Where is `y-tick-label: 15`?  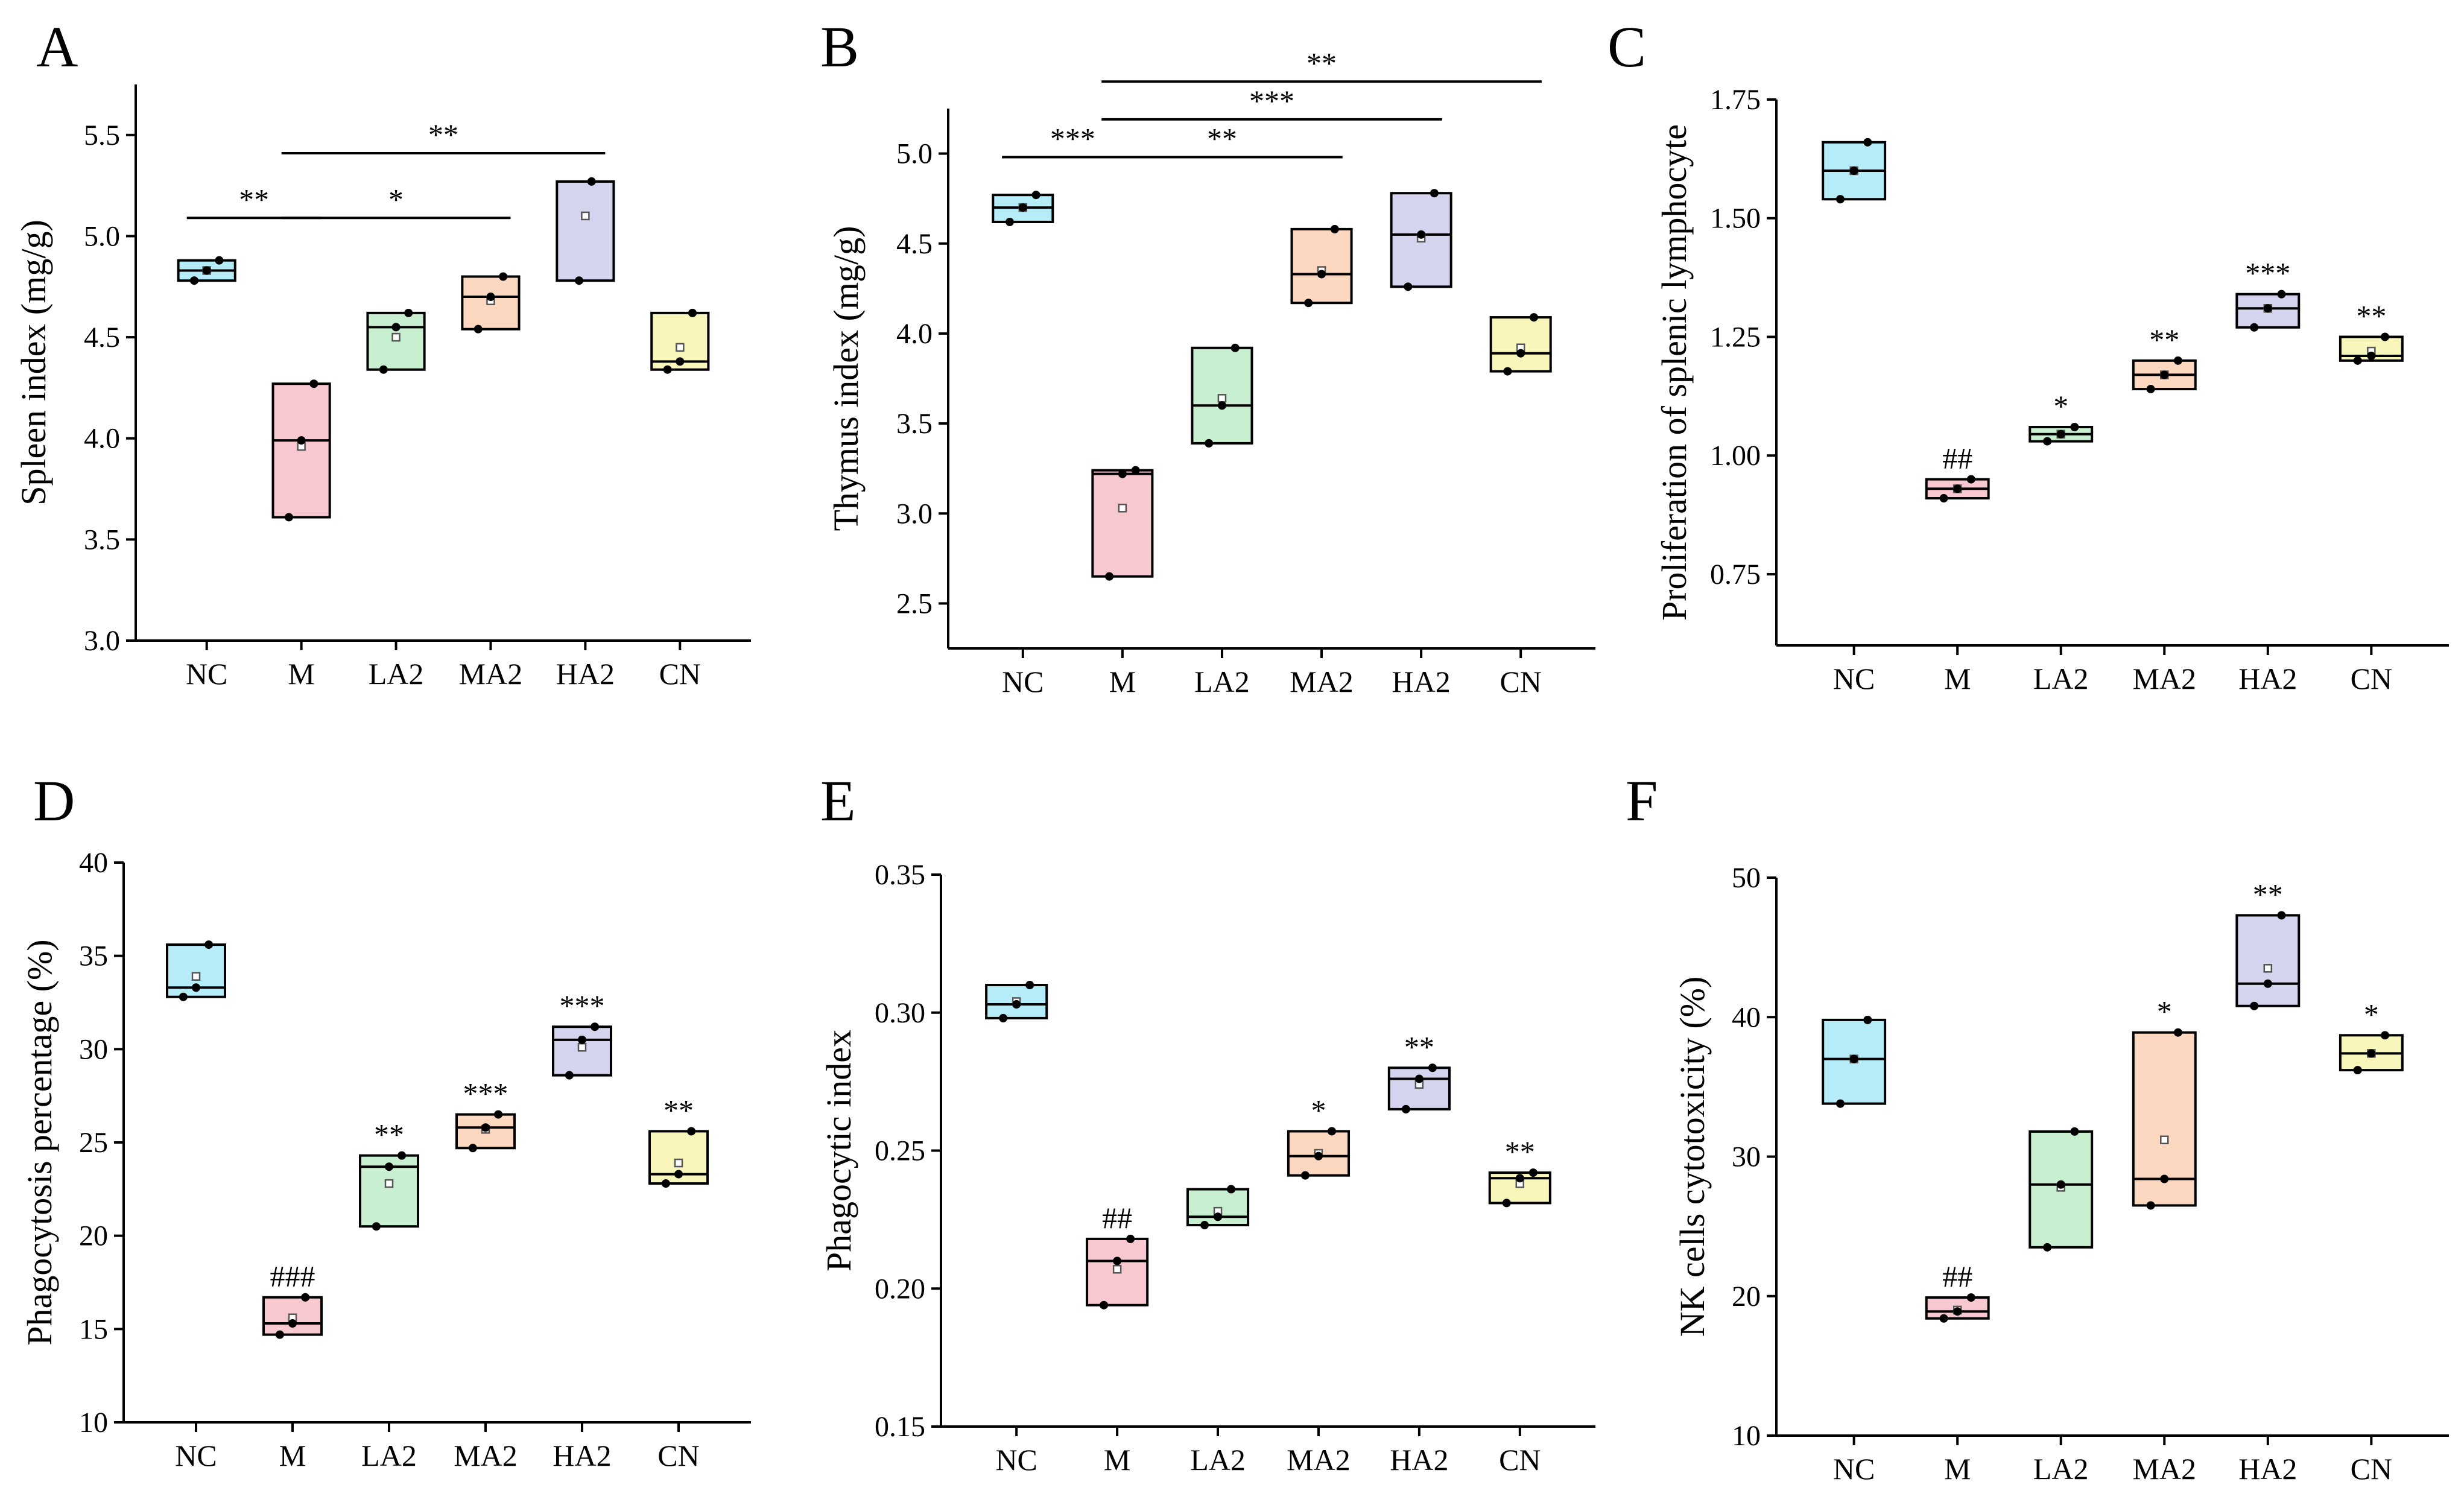 y-tick-label: 15 is located at coordinates (93, 1329).